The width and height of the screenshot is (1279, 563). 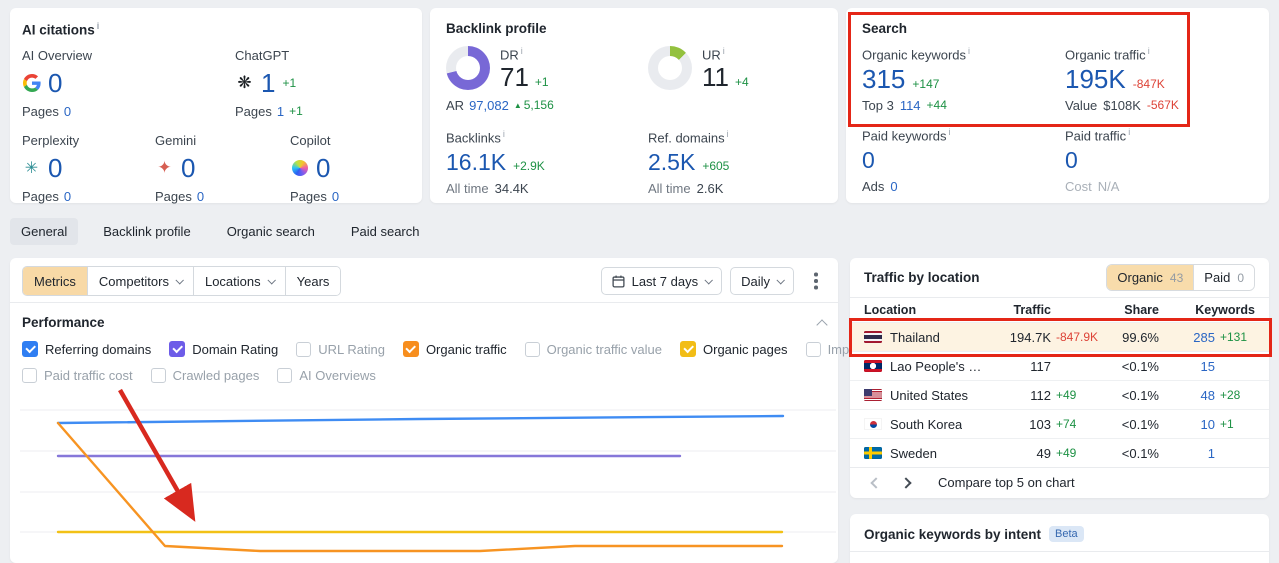 What do you see at coordinates (268, 82) in the screenshot?
I see `ai-metric-value: 1` at bounding box center [268, 82].